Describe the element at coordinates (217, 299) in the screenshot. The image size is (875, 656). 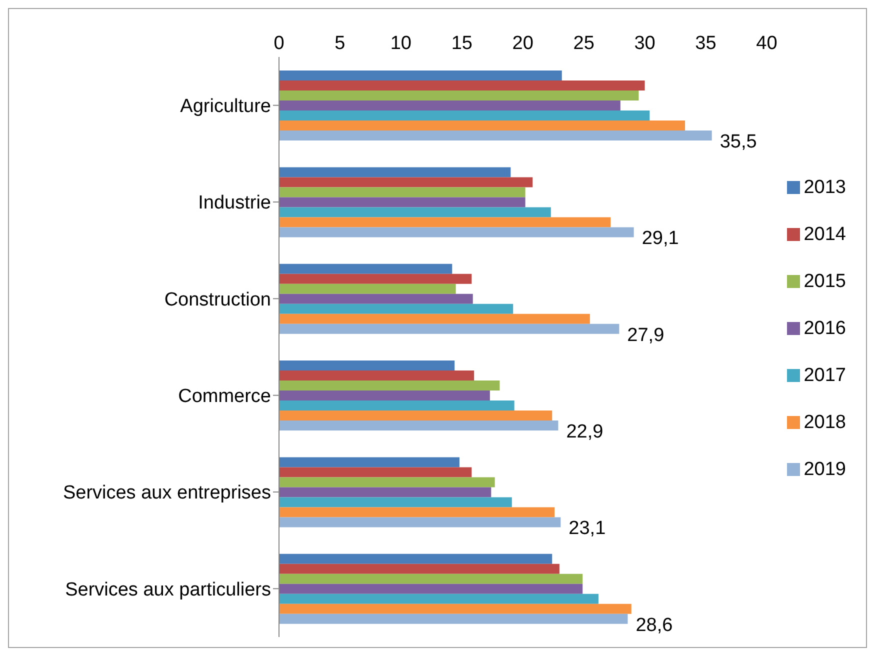
I see `y-tick-label: Construction` at that location.